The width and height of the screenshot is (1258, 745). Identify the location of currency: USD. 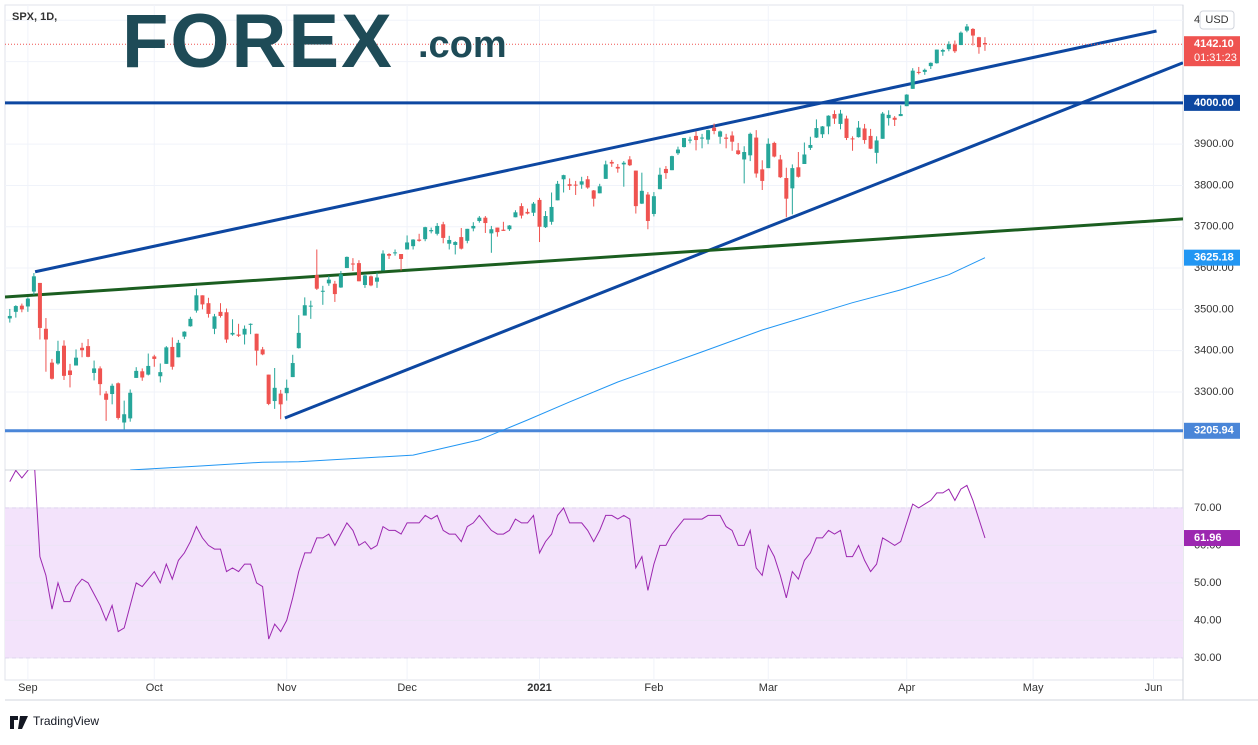
(1216, 20).